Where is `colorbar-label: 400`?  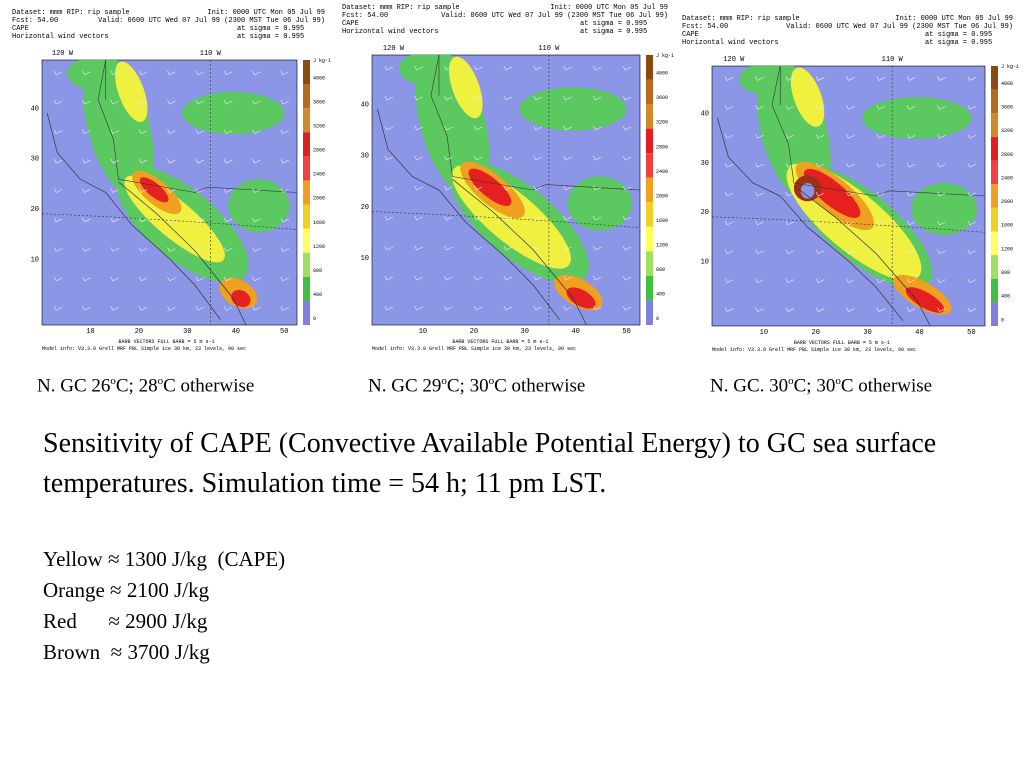 colorbar-label: 400 is located at coordinates (660, 295).